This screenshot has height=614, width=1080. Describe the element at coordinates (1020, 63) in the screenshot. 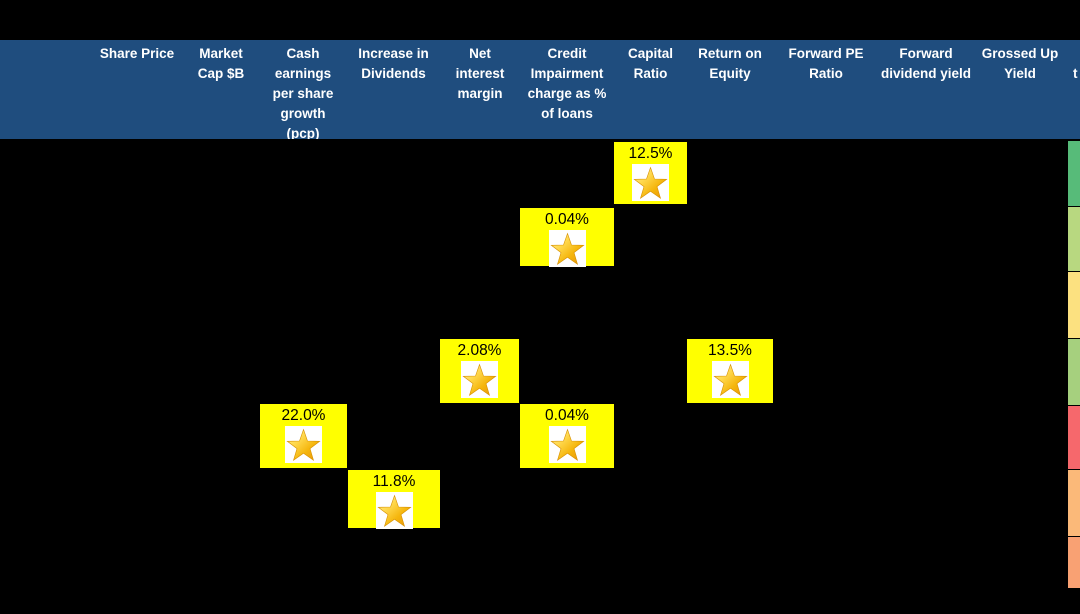

I see `column-header-grossed-up-yield: Grossed Up Yield` at that location.